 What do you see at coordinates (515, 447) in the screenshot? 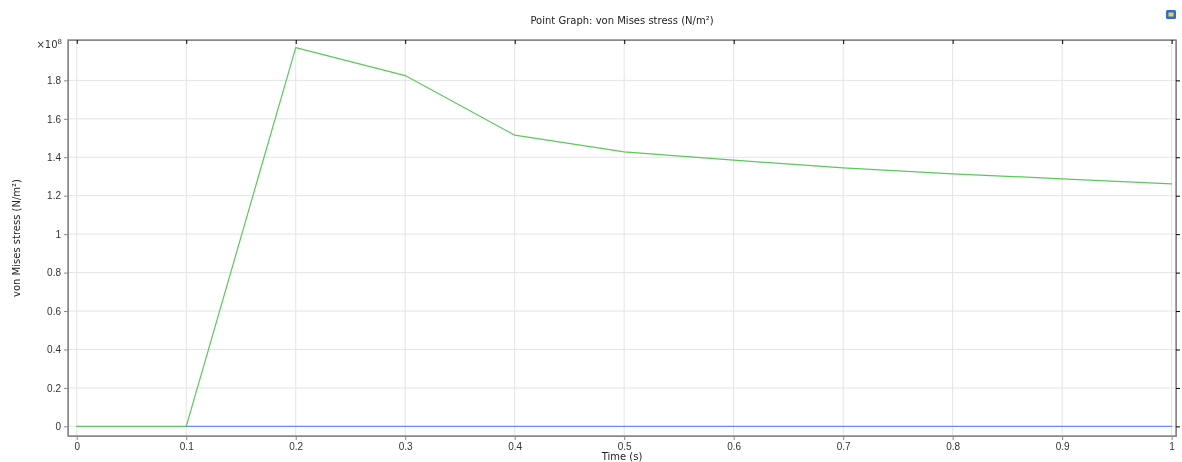
I see `x-tick-label: 0.4` at bounding box center [515, 447].